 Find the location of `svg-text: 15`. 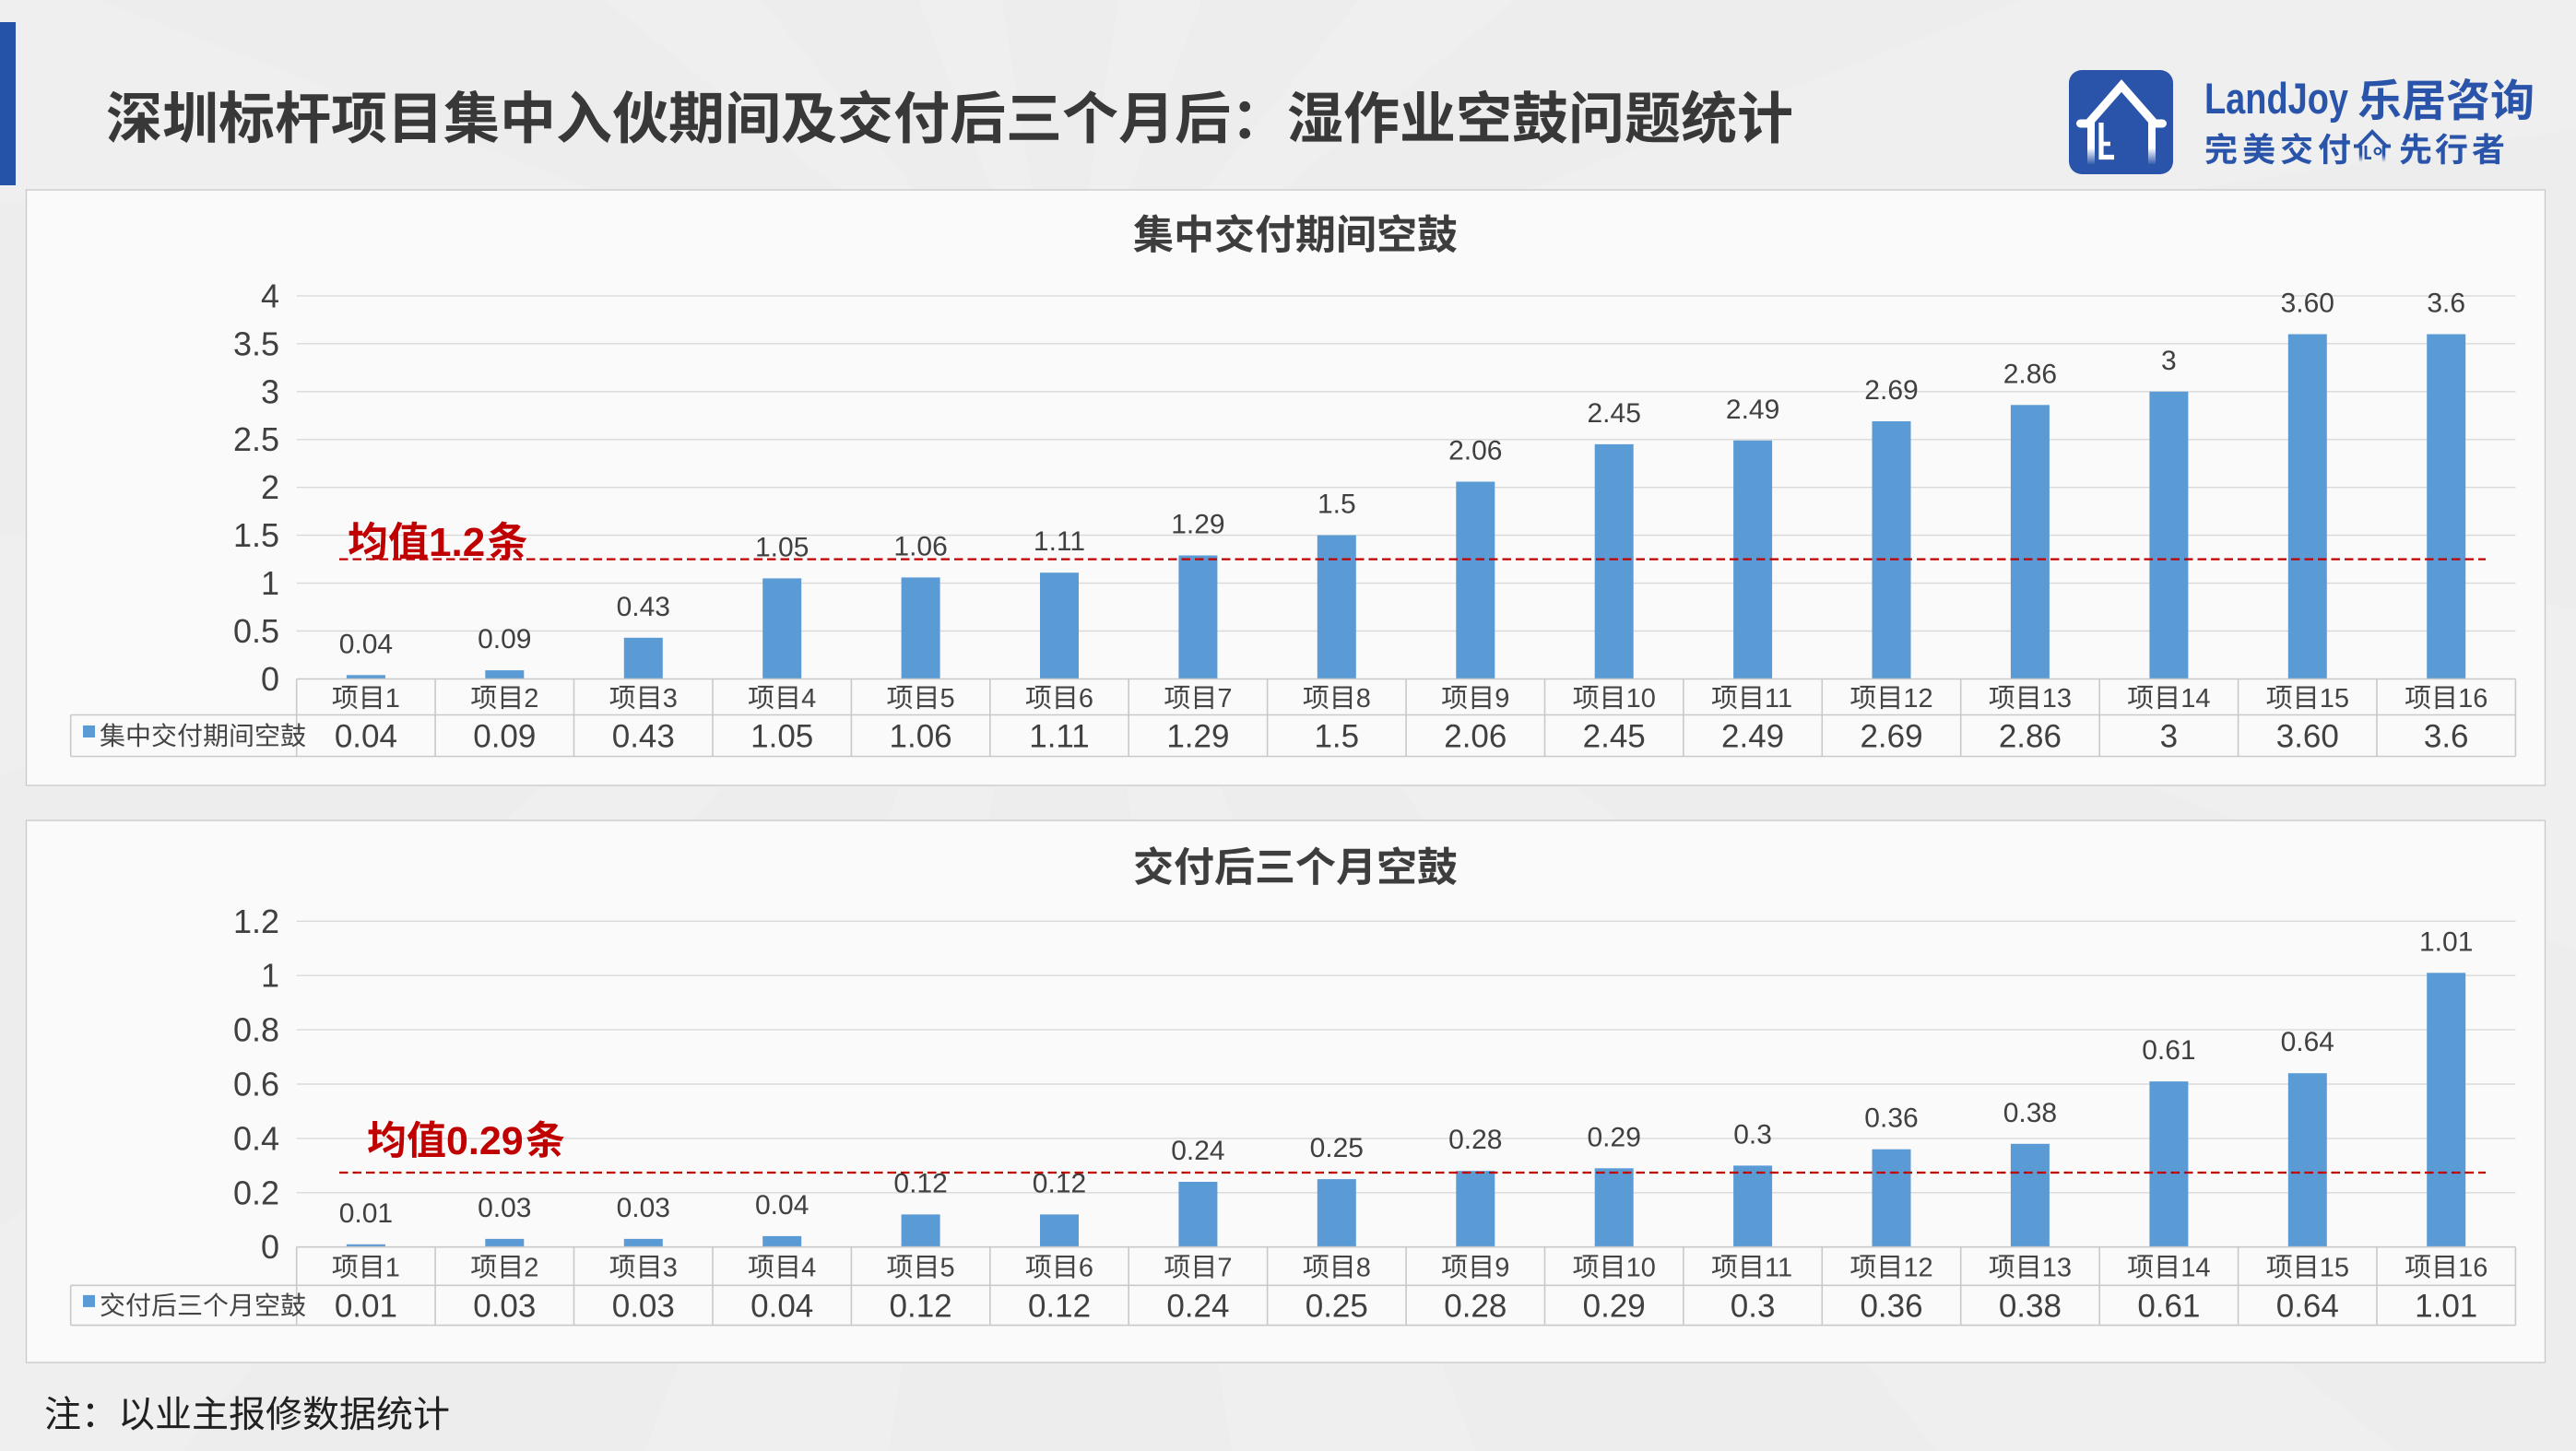

svg-text: 15 is located at coordinates (2334, 1268).